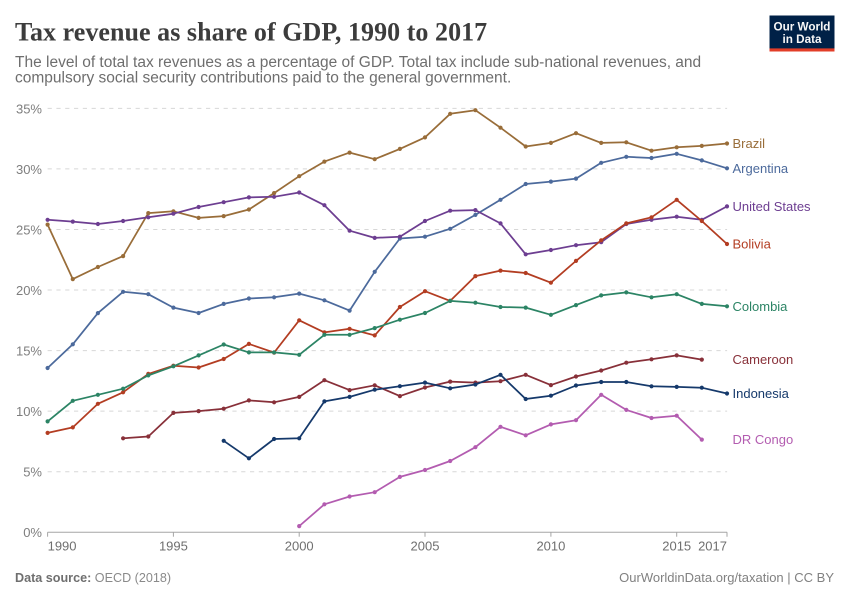 The height and width of the screenshot is (600, 850). What do you see at coordinates (726, 577) in the screenshot?
I see `svg-text:OurWorldinData.org/taxation |: OurWorldinData.org/taxation | CC BY` at bounding box center [726, 577].